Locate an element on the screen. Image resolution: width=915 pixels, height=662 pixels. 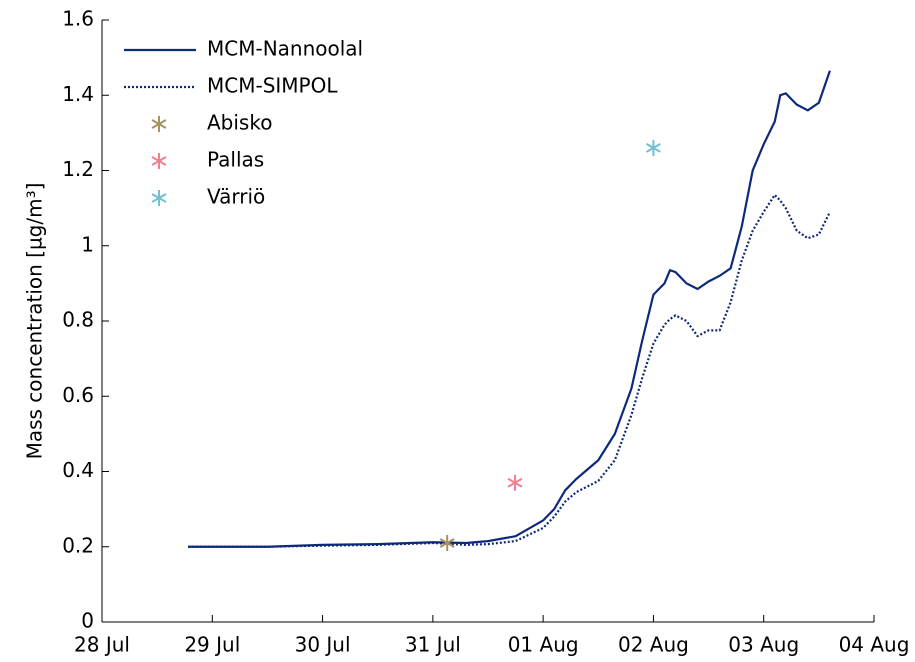
x-tick-label: 02 Aug is located at coordinates (653, 645).